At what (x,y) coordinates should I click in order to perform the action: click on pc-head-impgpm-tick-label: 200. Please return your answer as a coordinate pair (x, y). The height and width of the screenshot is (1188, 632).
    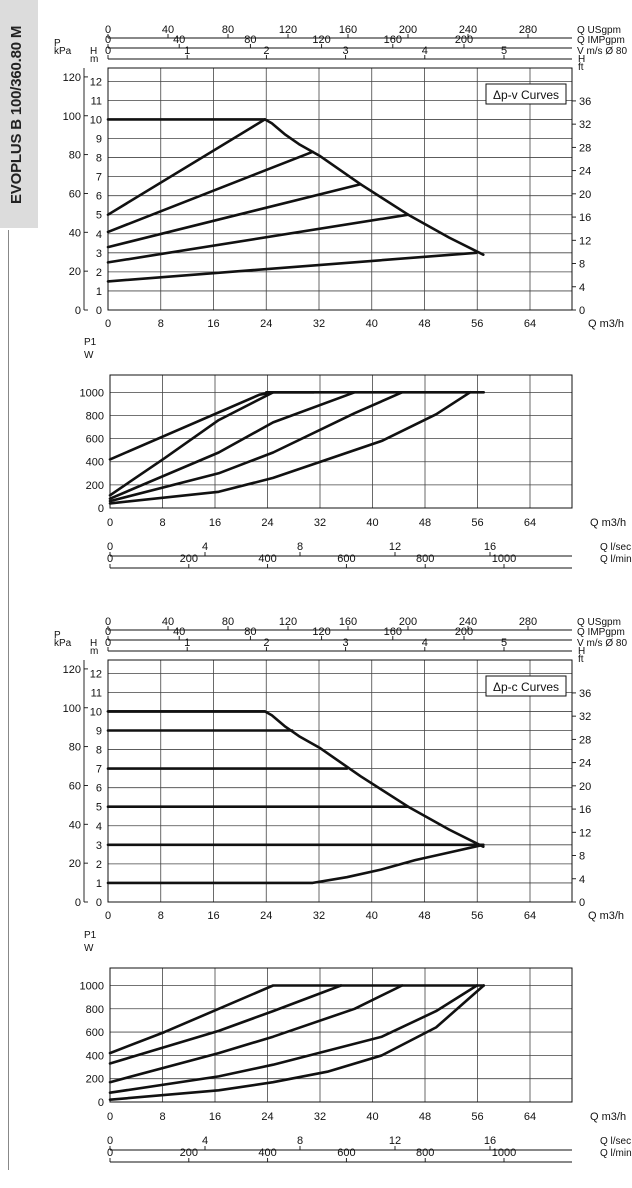
    Looking at the image, I should click on (464, 632).